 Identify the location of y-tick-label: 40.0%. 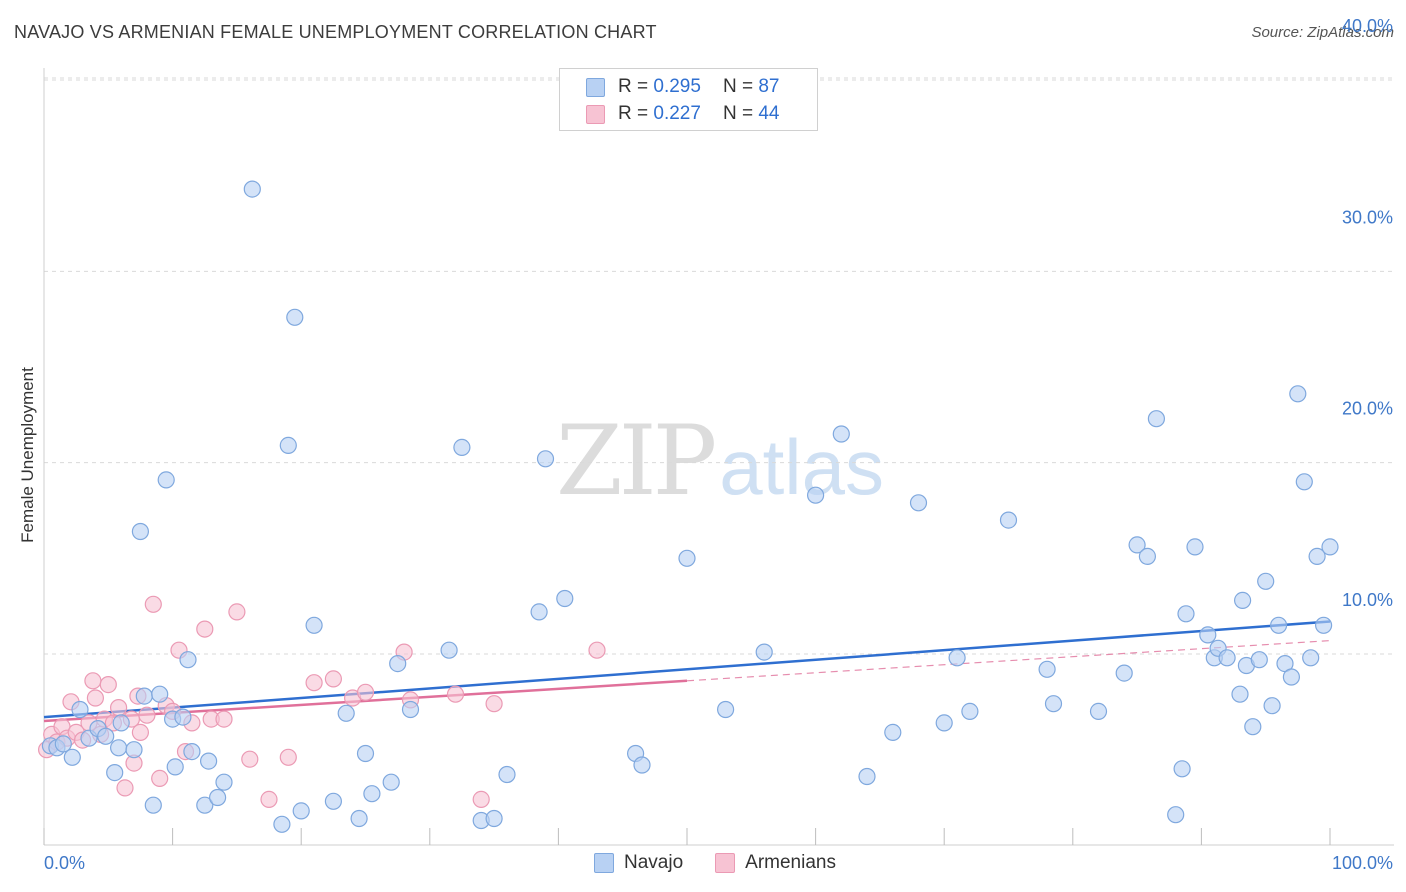
(1367, 26).